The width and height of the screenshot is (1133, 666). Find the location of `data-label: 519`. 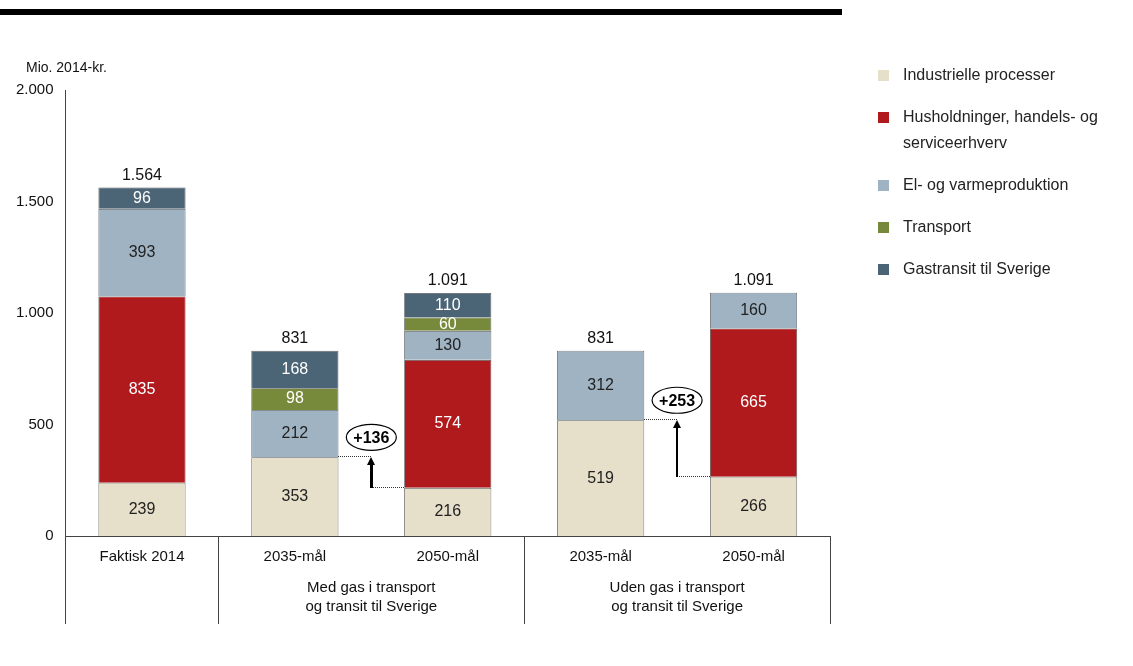

data-label: 519 is located at coordinates (601, 477).